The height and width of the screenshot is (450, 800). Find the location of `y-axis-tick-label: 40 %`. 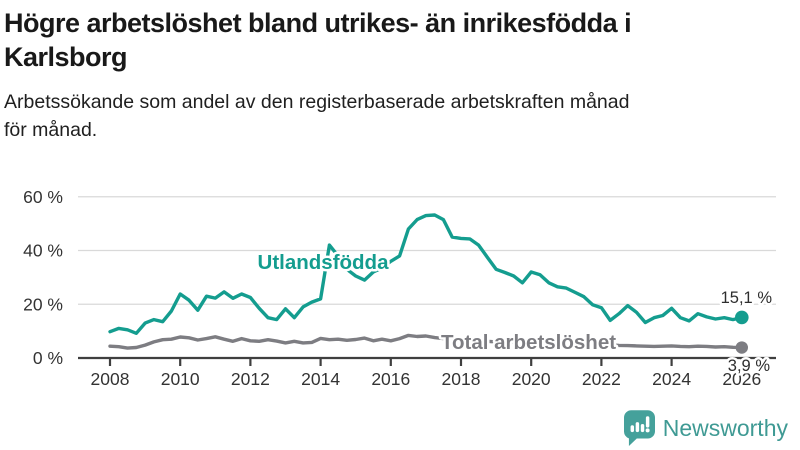

y-axis-tick-label: 40 % is located at coordinates (43, 251).